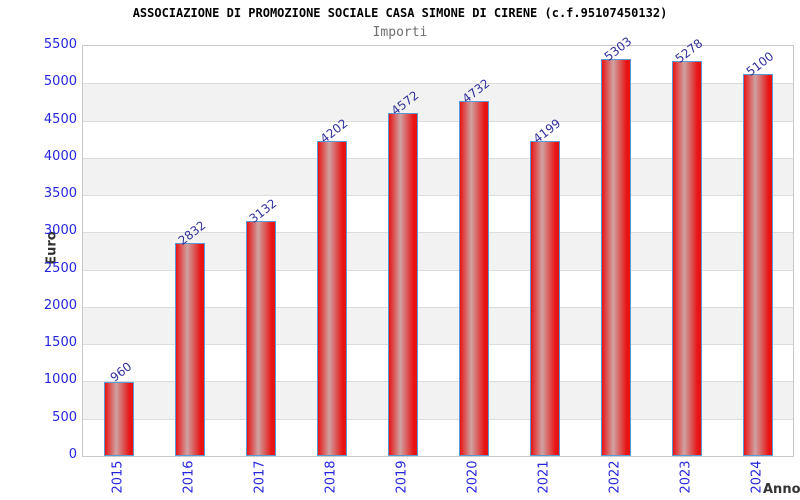 Image resolution: width=800 pixels, height=500 pixels. Describe the element at coordinates (60, 231) in the screenshot. I see `y-tick-label: 3000` at that location.